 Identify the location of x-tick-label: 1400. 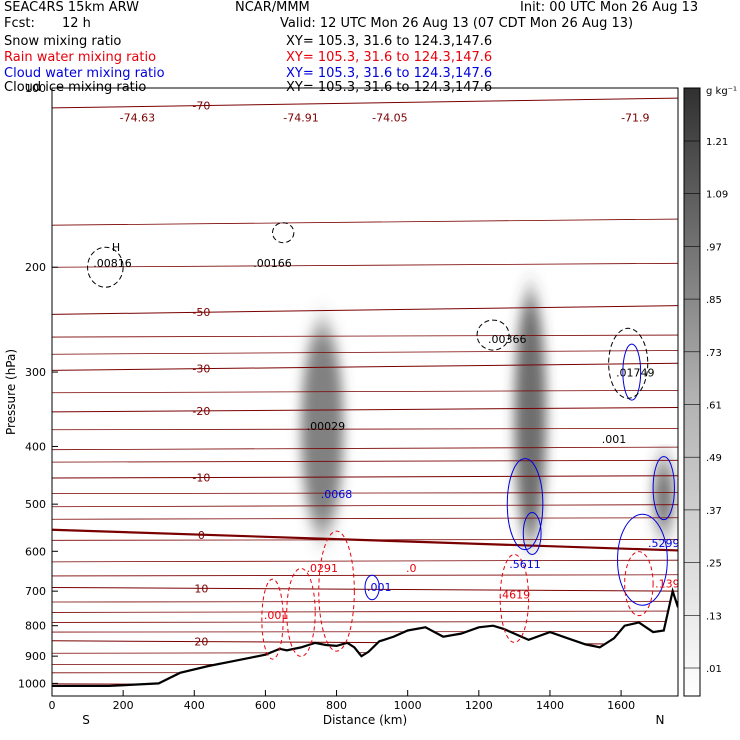
(550, 705).